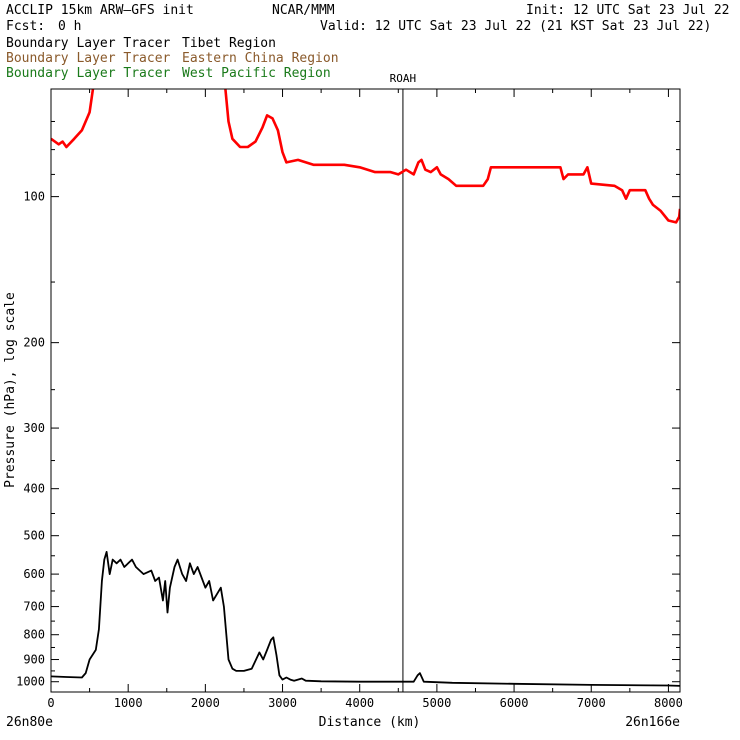 Image resolution: width=740 pixels, height=740 pixels. I want to click on x-tick-label: 1000, so click(128, 703).